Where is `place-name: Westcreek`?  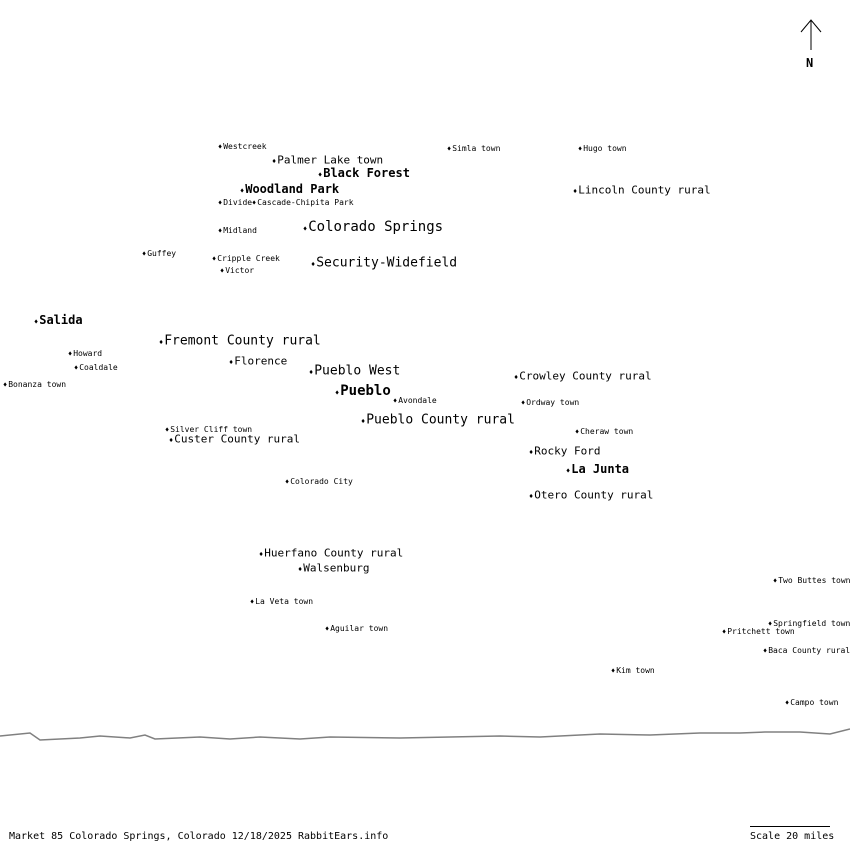 place-name: Westcreek is located at coordinates (245, 146).